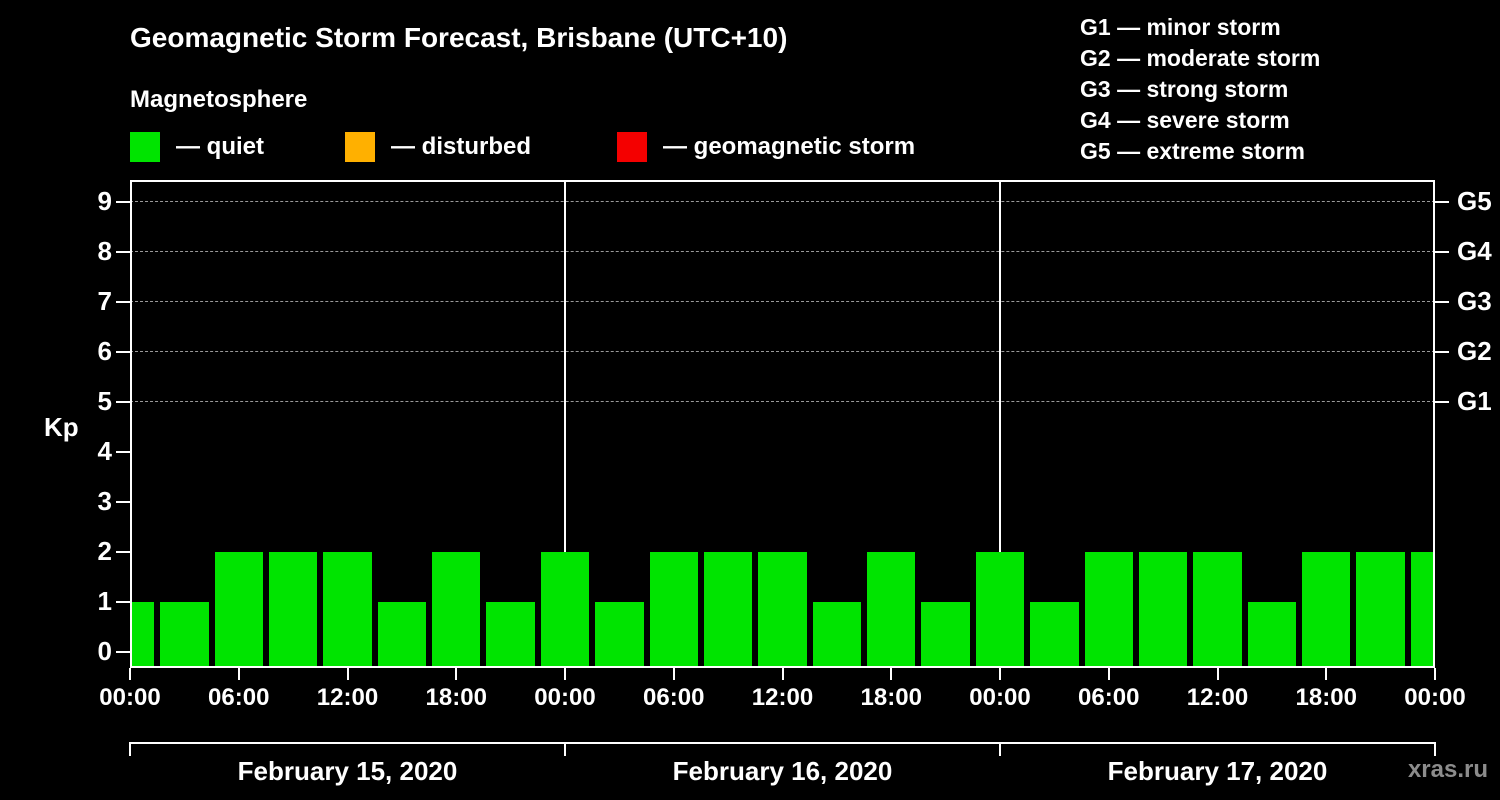 The height and width of the screenshot is (800, 1500). What do you see at coordinates (347, 771) in the screenshot?
I see `date-label: February 15, 2020` at bounding box center [347, 771].